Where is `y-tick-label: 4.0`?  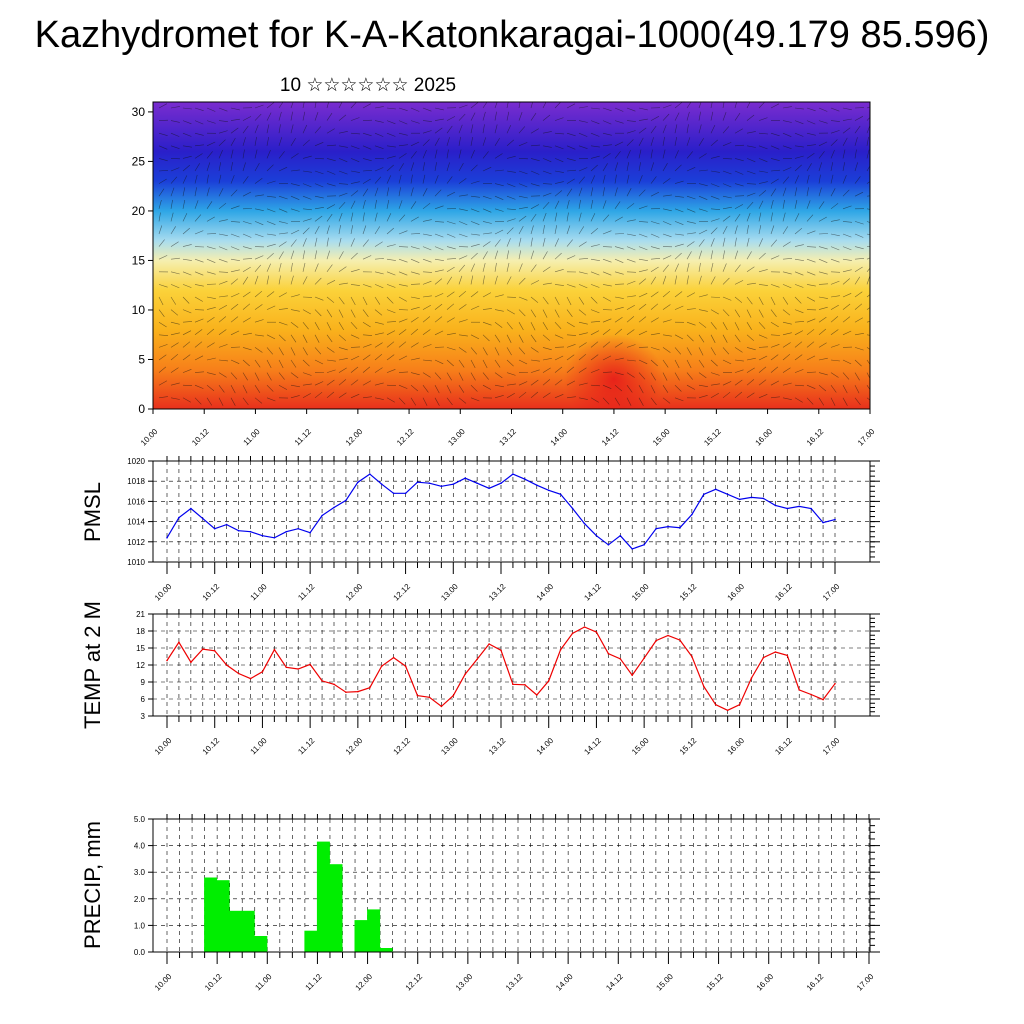
y-tick-label: 4.0 is located at coordinates (140, 846).